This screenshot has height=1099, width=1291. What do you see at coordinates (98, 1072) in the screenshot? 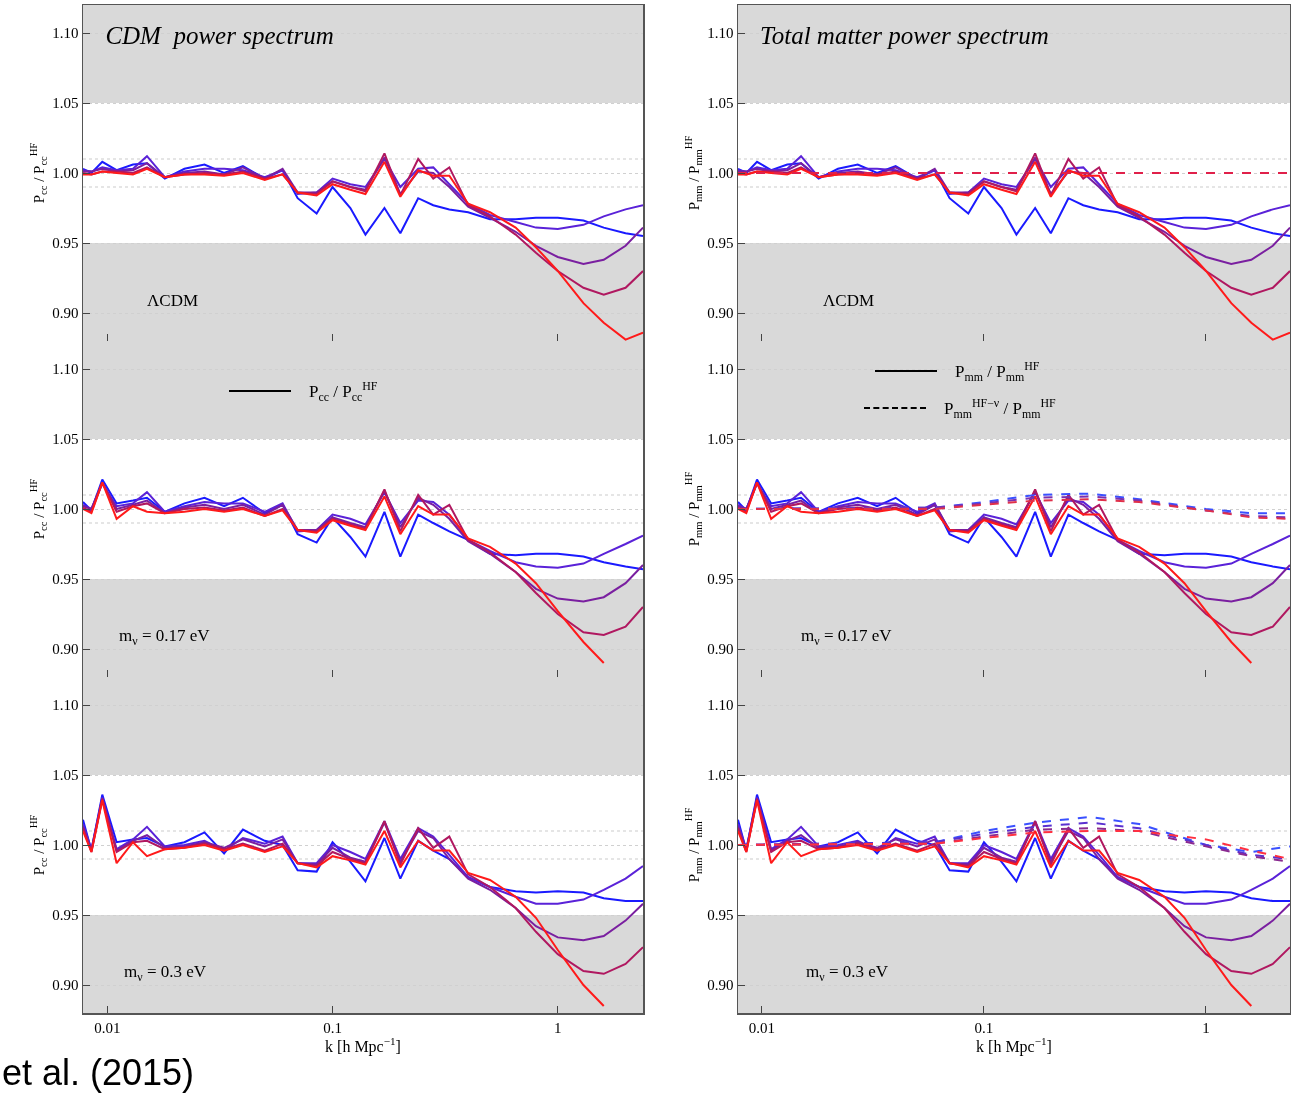
I see `text: et al. (2015)` at bounding box center [98, 1072].